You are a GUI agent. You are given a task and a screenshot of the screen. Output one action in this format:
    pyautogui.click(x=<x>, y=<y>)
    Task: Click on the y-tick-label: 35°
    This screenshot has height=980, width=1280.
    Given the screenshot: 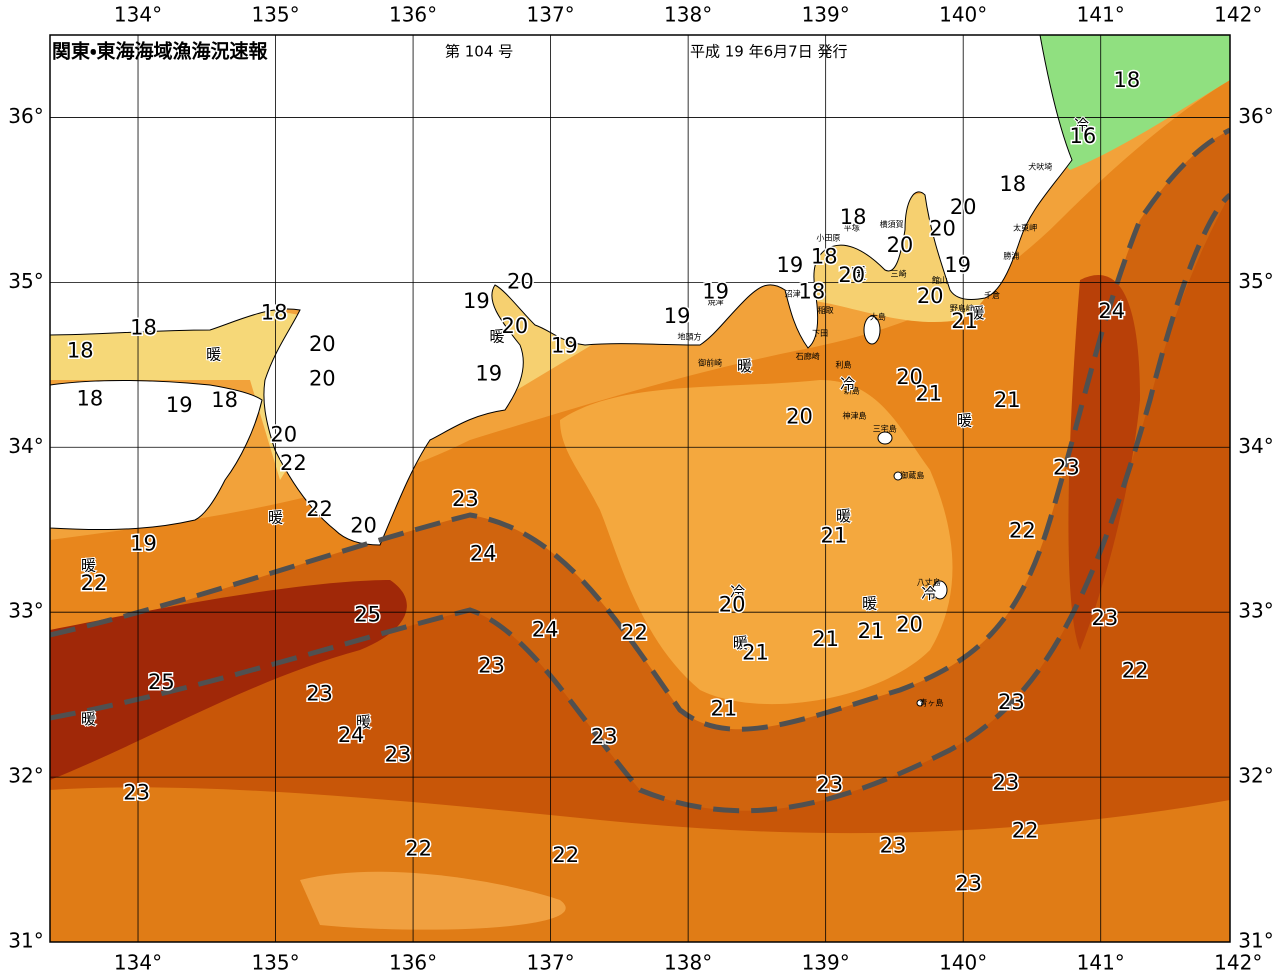 What is the action you would take?
    pyautogui.click(x=1255, y=281)
    